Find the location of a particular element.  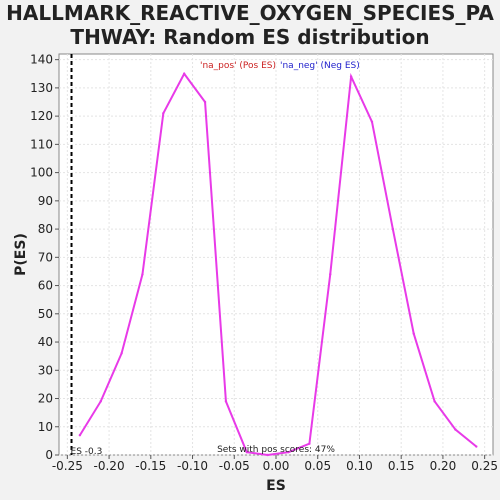

y-tick-label: 140 is located at coordinates (41, 60).